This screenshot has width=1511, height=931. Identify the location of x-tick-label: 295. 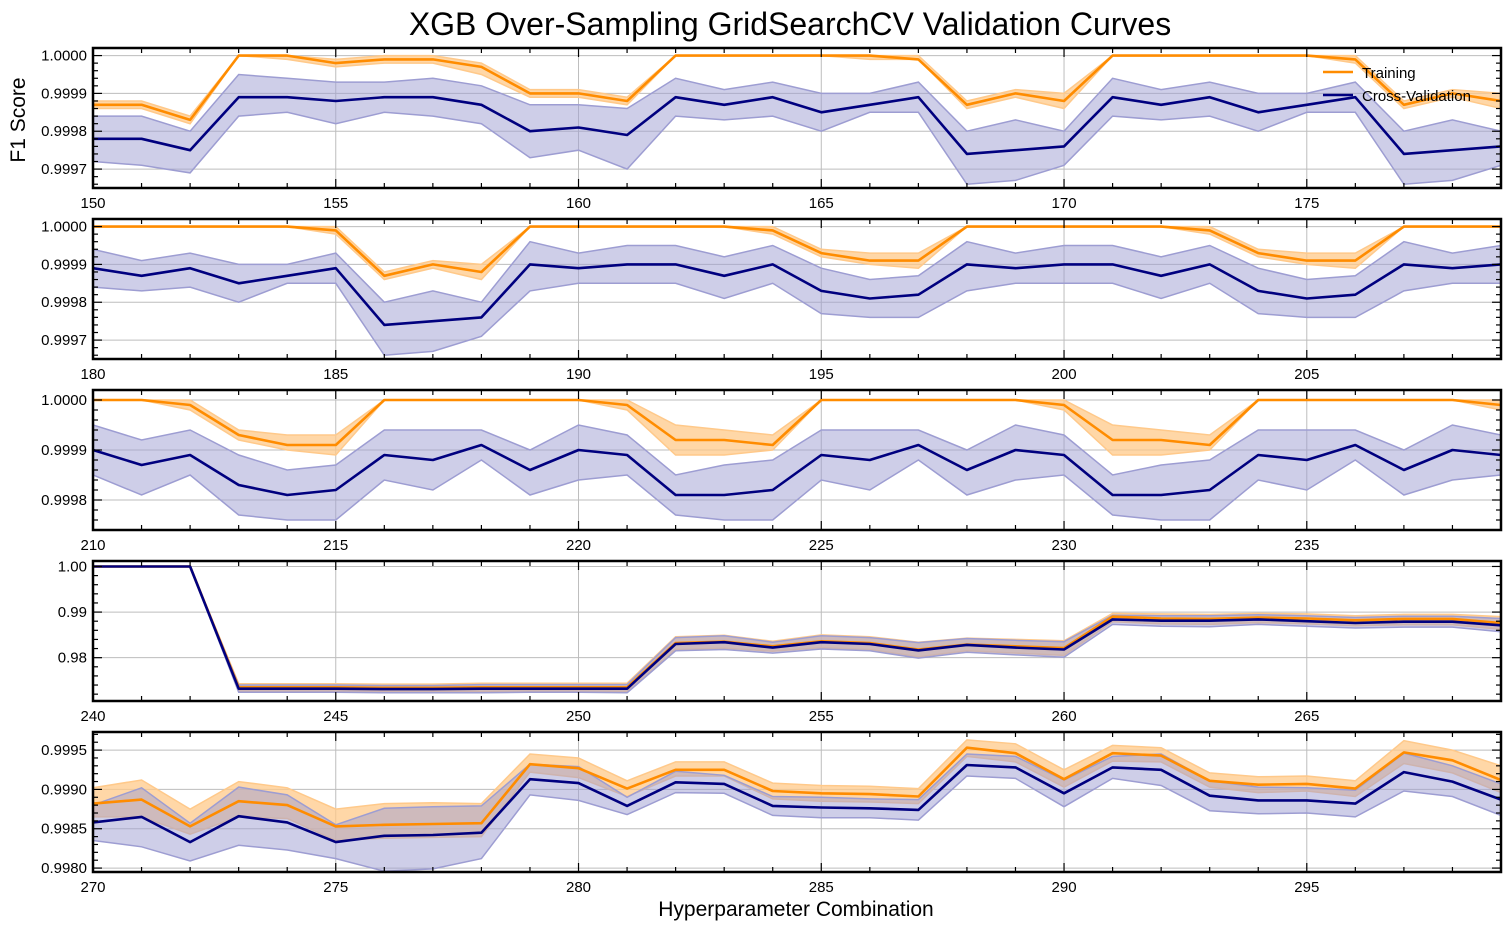
(1306, 887).